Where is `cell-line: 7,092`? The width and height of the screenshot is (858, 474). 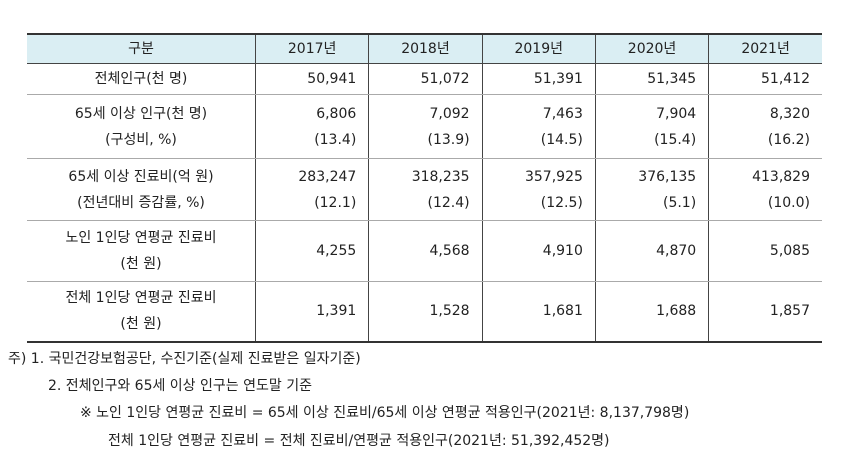
cell-line: 7,092 is located at coordinates (449, 113).